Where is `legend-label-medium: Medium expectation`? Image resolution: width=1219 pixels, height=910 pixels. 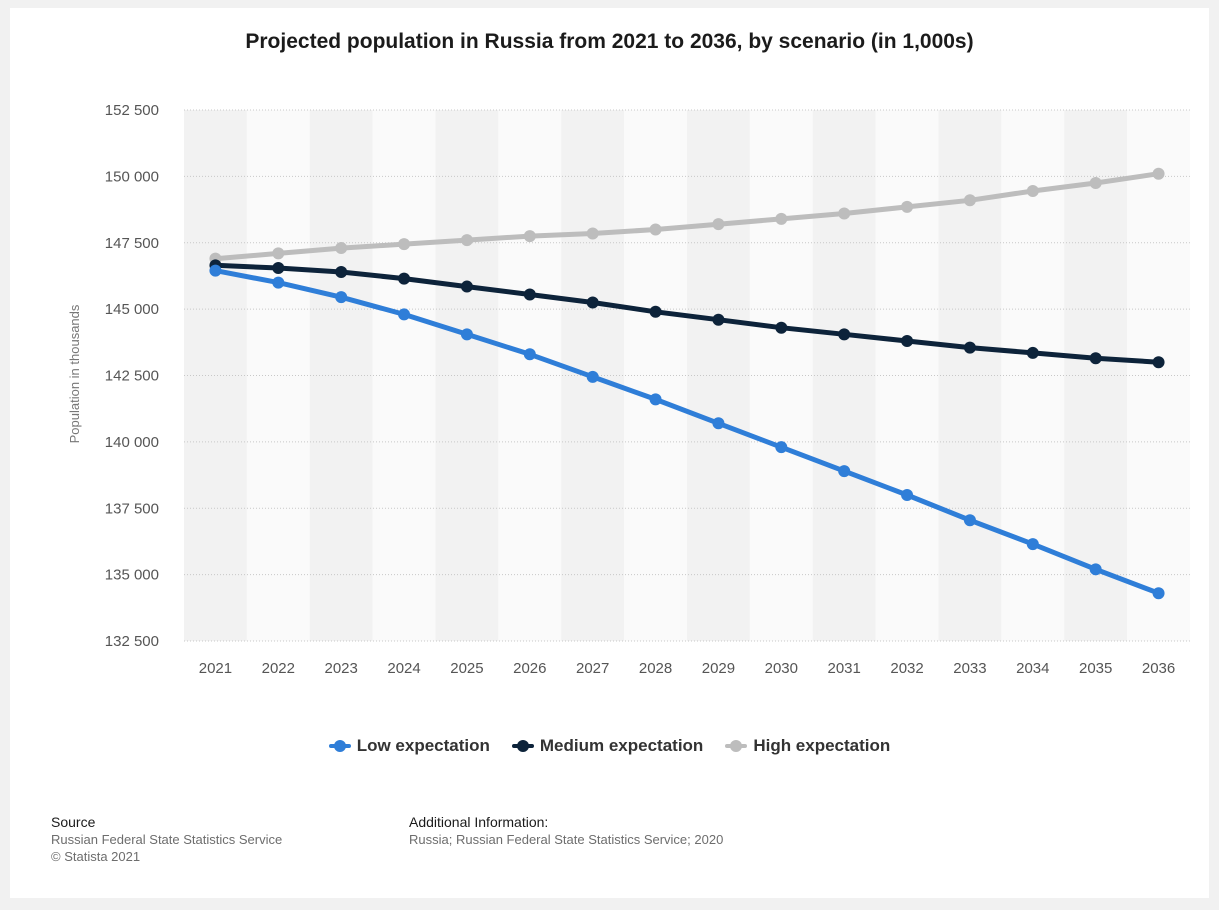 legend-label-medium: Medium expectation is located at coordinates (621, 745).